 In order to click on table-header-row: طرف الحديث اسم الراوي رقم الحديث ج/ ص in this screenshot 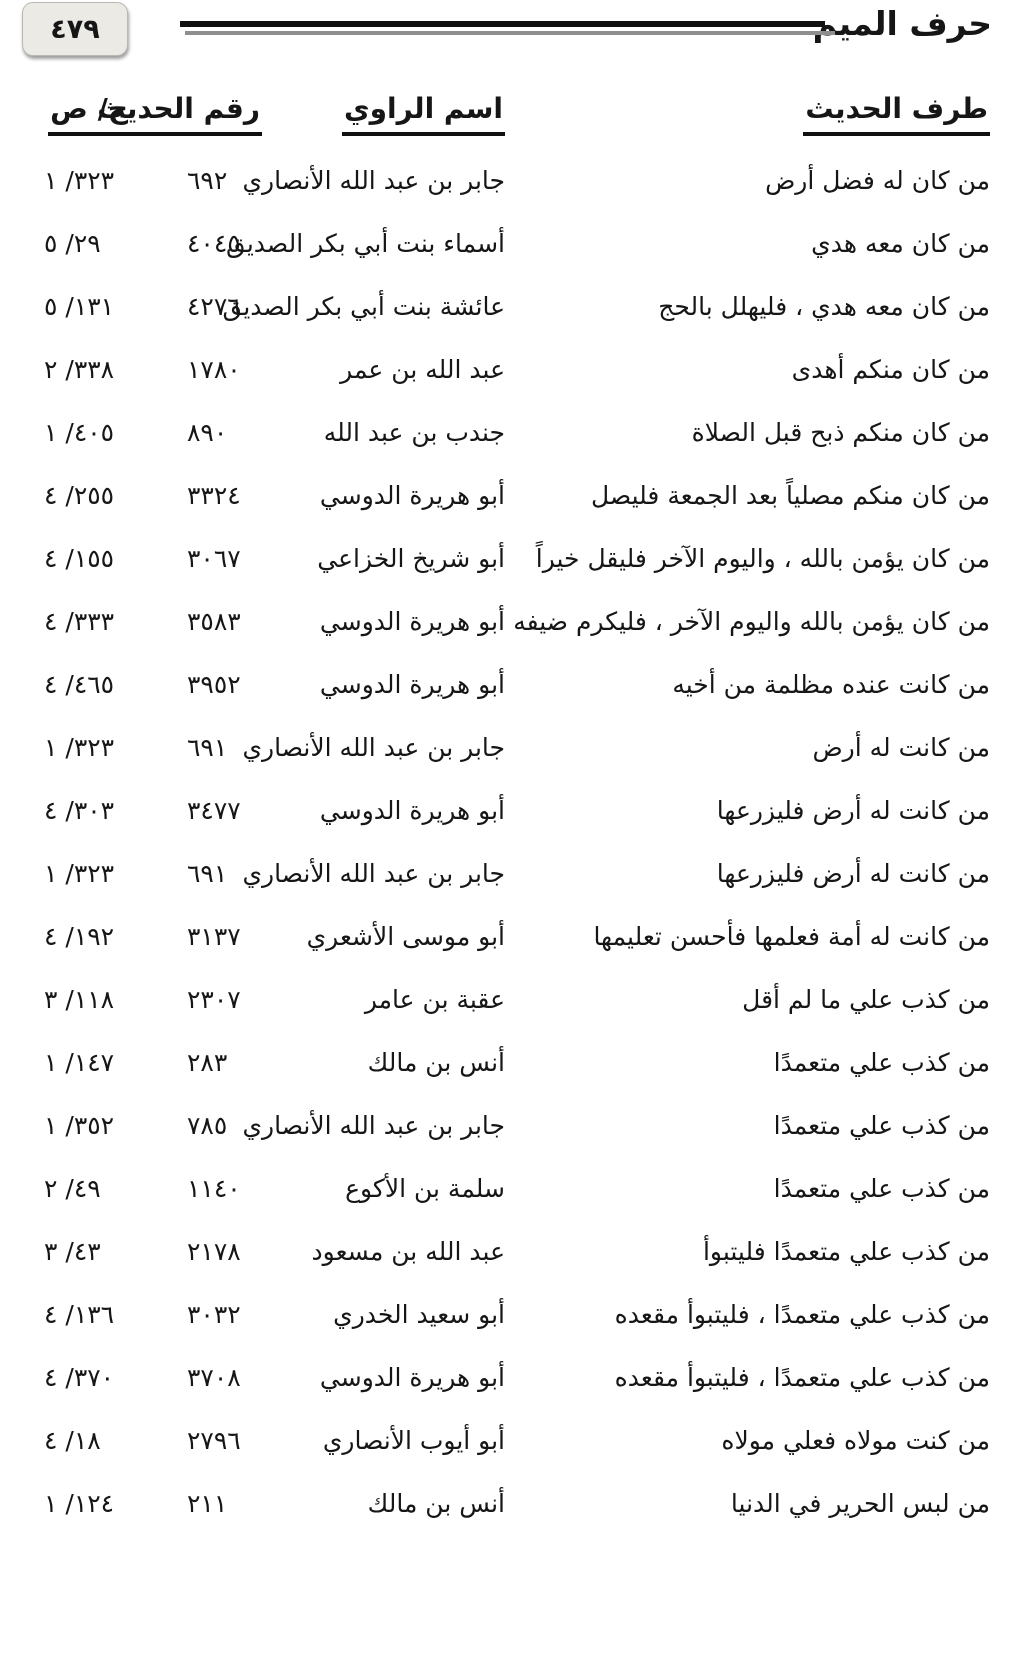, I will do `click(505, 99)`.